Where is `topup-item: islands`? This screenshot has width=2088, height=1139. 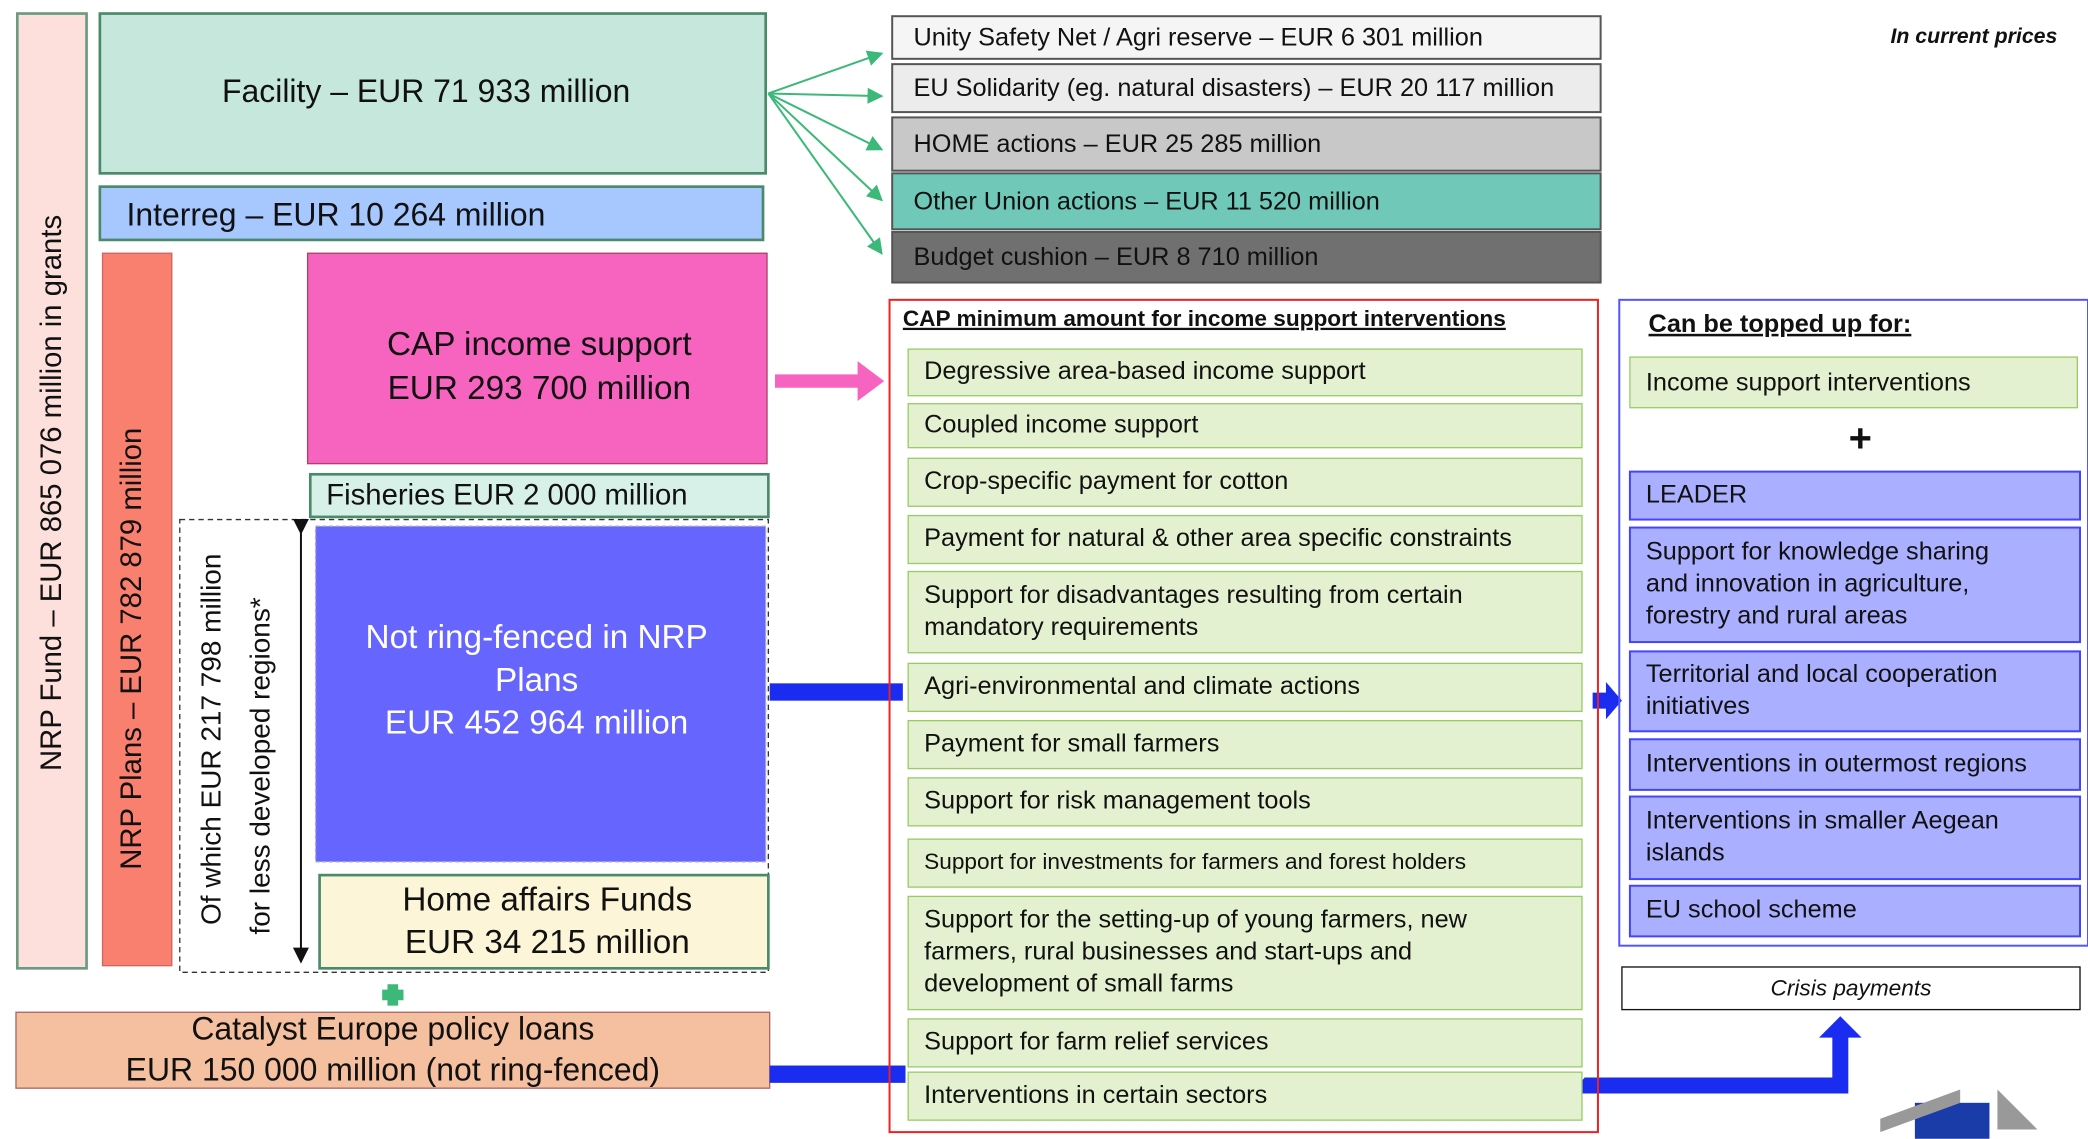
topup-item: islands is located at coordinates (1685, 852).